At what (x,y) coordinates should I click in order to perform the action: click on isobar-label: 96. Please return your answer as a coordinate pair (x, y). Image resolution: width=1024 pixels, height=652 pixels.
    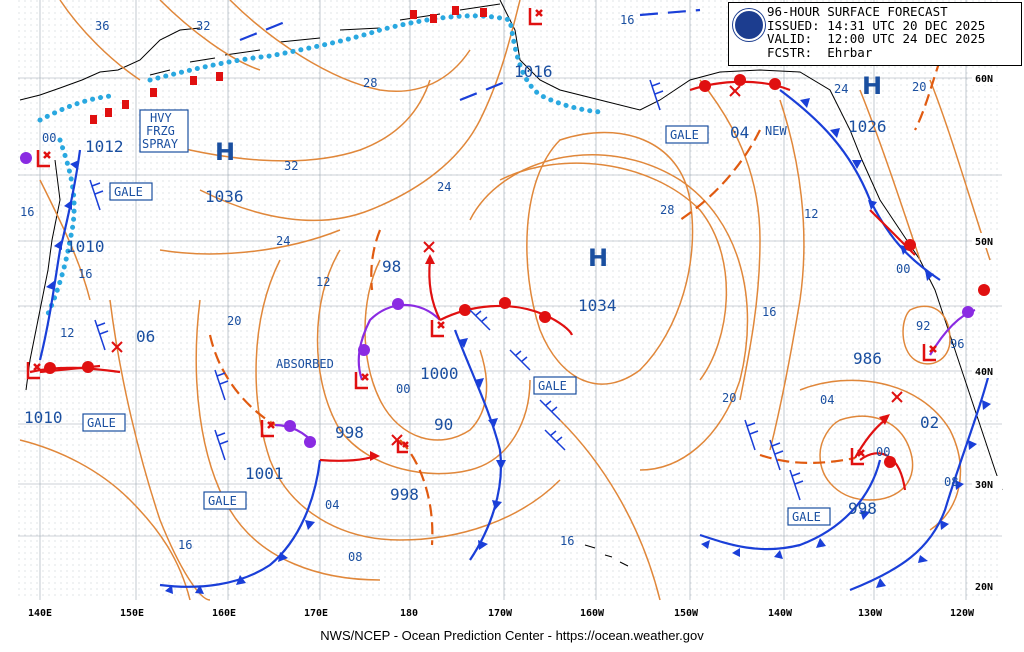
    Looking at the image, I should click on (957, 344).